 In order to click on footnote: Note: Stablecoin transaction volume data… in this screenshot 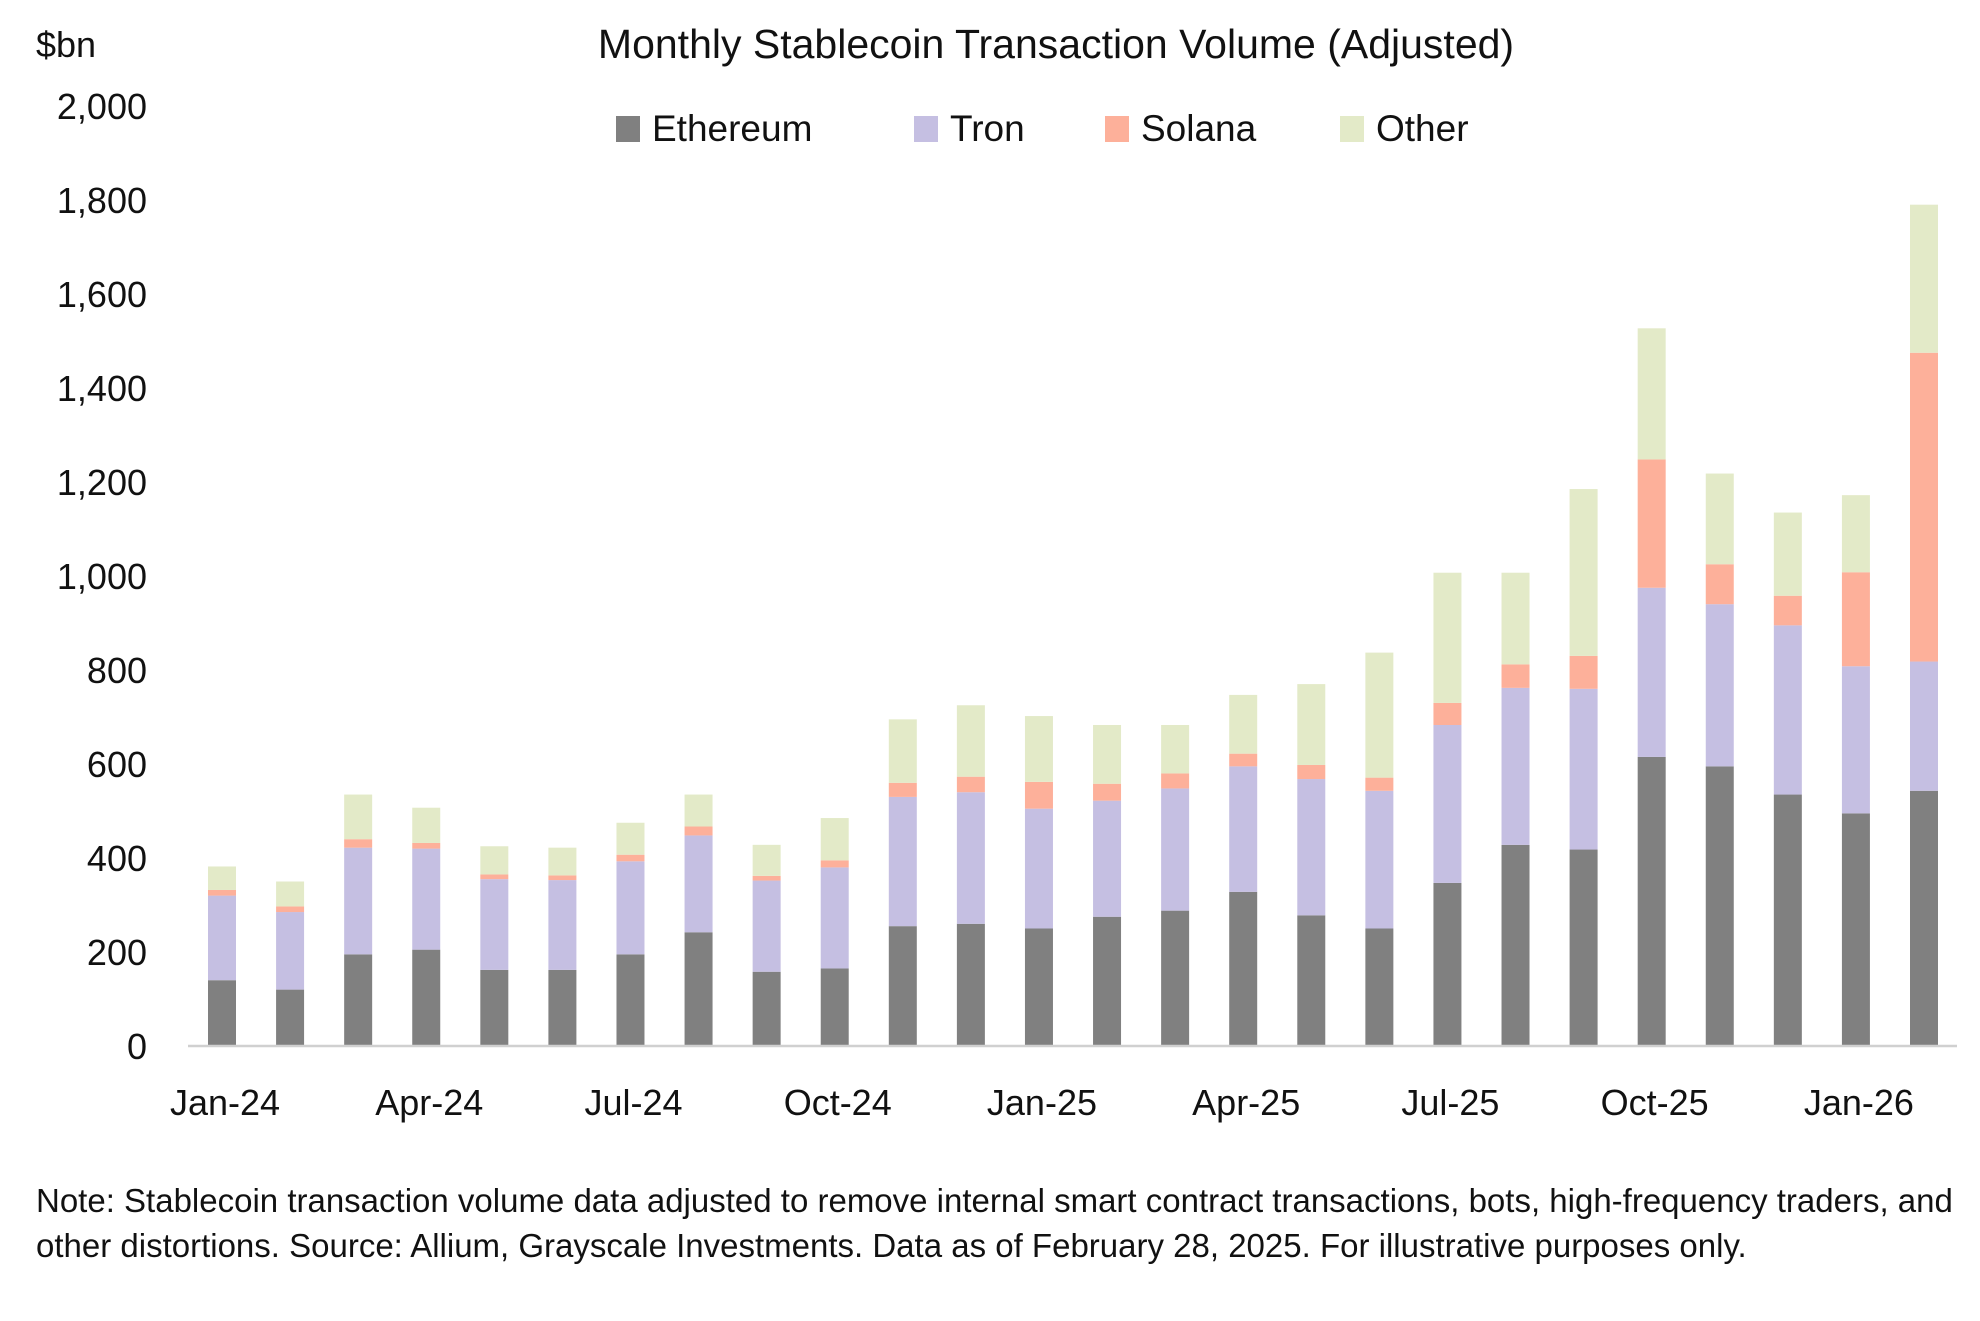, I will do `click(994, 1223)`.